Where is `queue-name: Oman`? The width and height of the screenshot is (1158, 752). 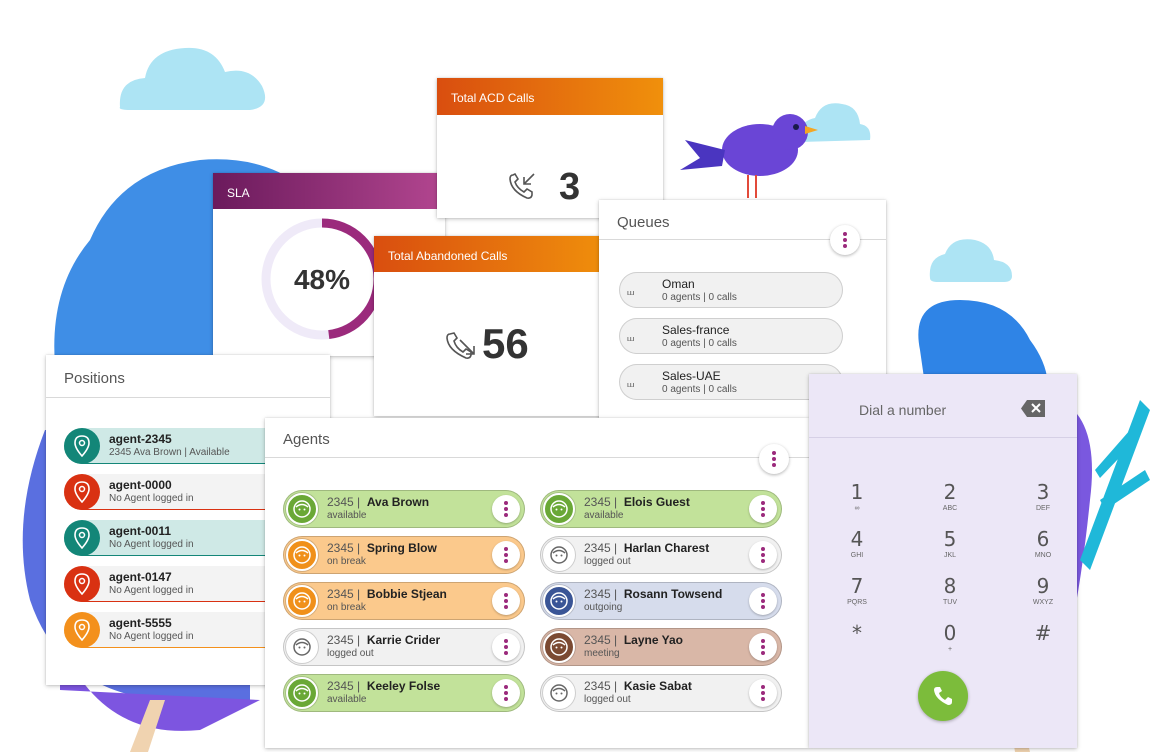
queue-name: Oman is located at coordinates (678, 284).